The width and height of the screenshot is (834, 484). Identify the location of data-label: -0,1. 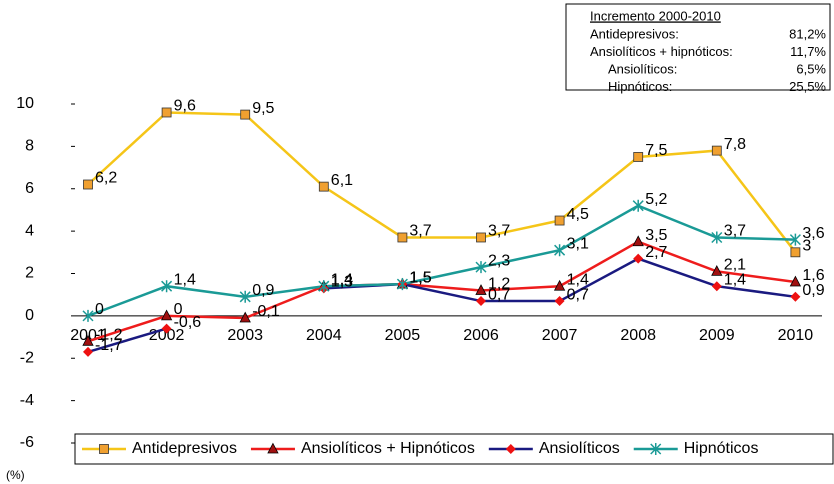
(266, 311).